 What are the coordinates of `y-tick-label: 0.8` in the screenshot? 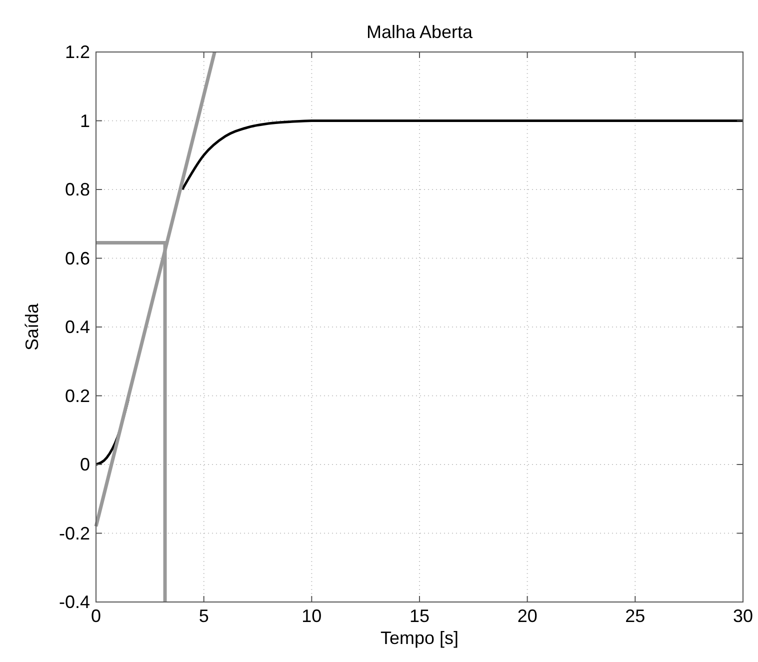 It's located at (77, 190).